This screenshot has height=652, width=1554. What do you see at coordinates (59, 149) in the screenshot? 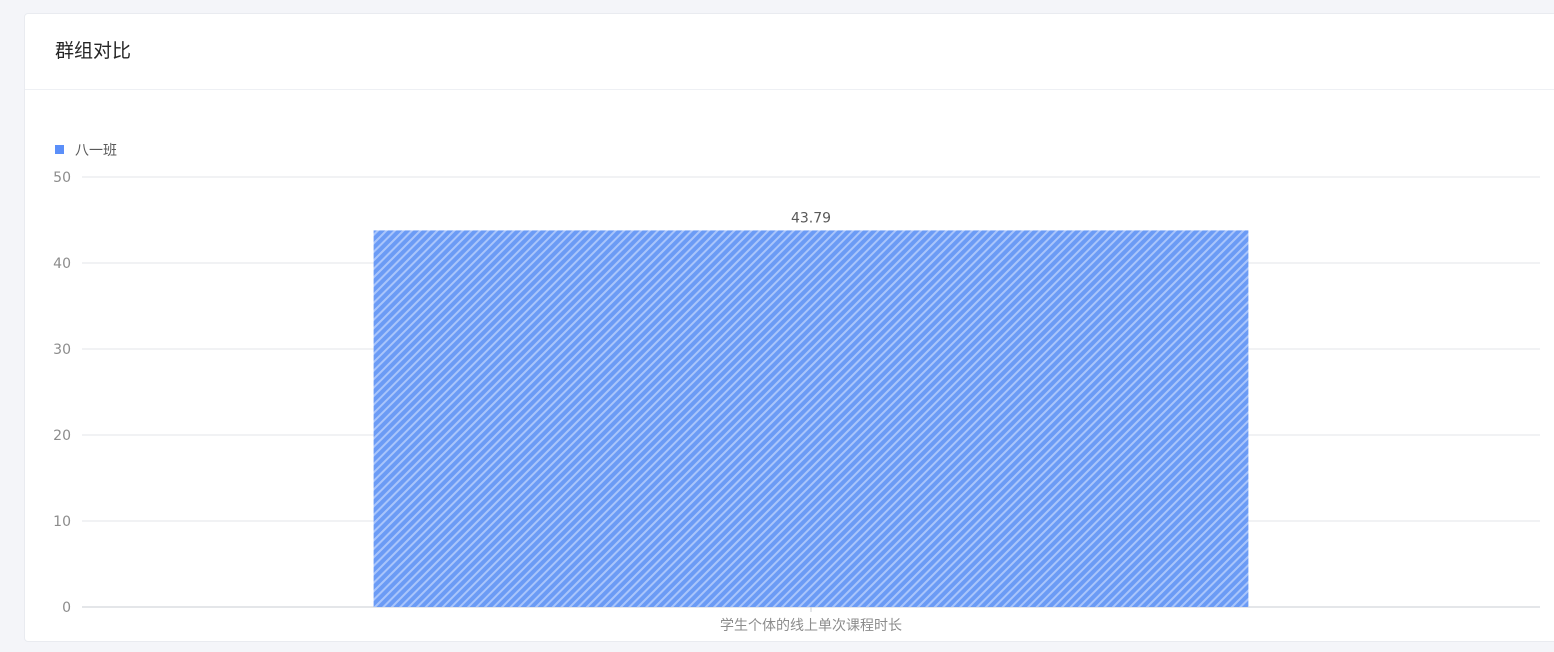
I see `legend-swatch` at bounding box center [59, 149].